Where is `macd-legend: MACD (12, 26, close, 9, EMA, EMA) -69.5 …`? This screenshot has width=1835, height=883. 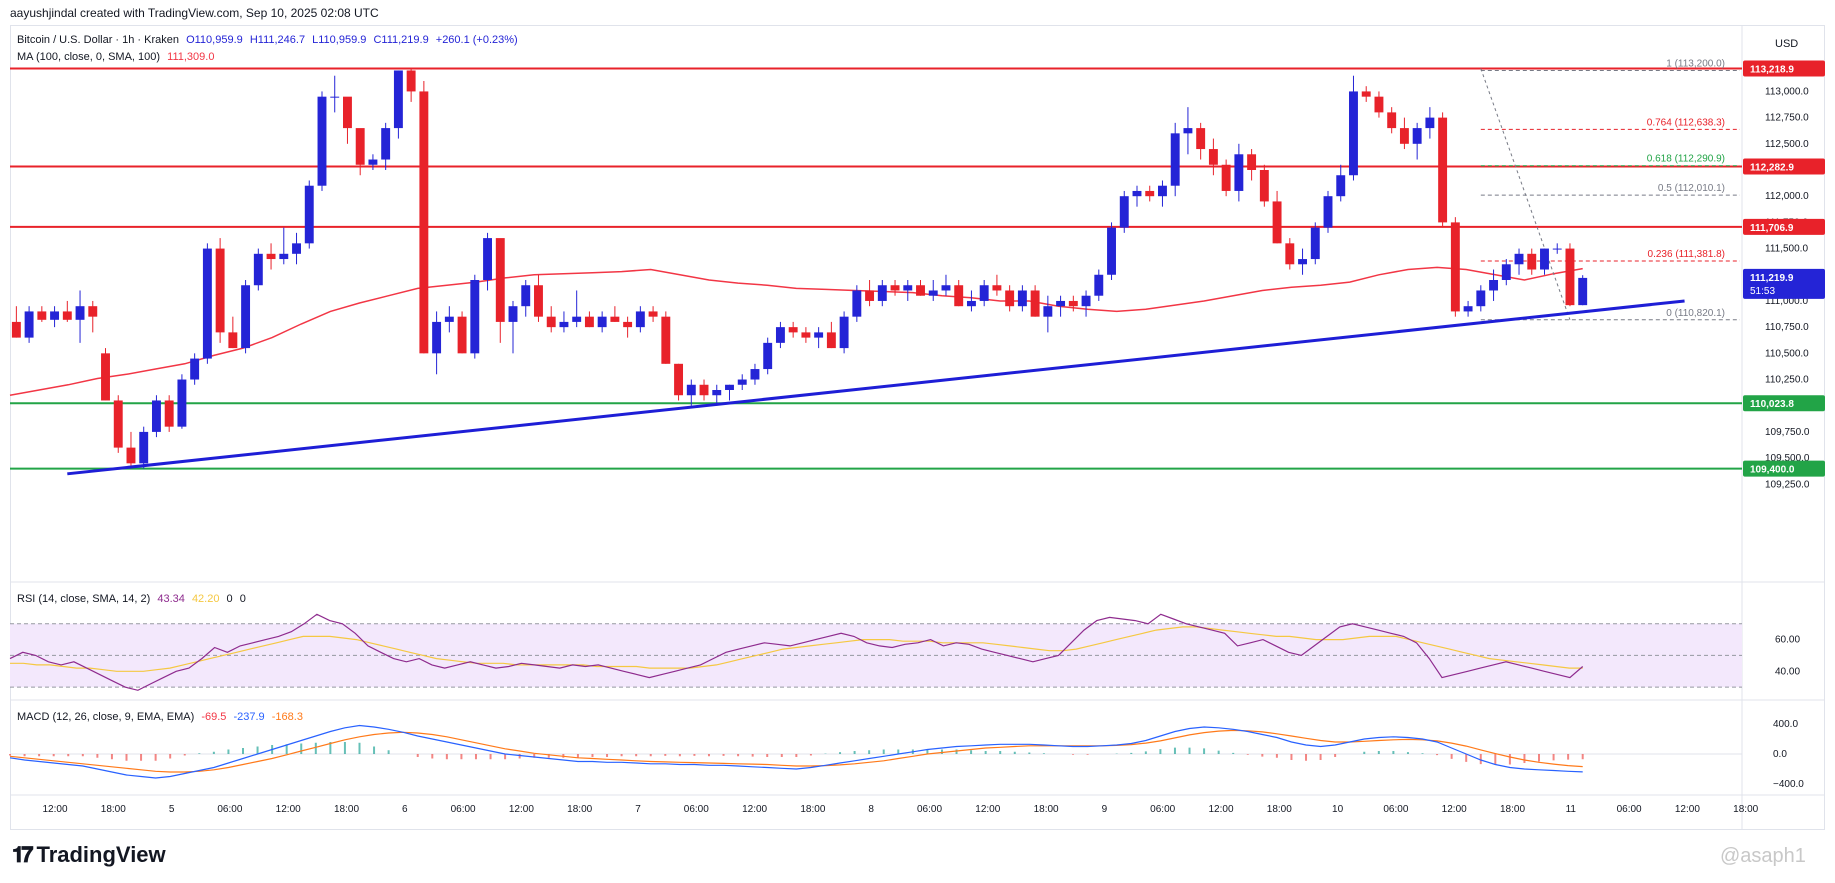
macd-legend: MACD (12, 26, close, 9, EMA, EMA) -69.5 … is located at coordinates (162, 717).